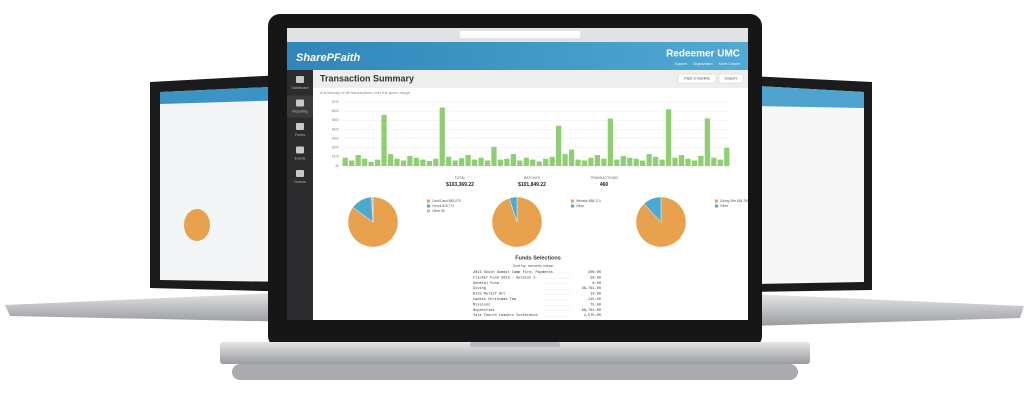 Image resolution: width=1029 pixels, height=405 pixels. I want to click on range-button, so click(697, 78).